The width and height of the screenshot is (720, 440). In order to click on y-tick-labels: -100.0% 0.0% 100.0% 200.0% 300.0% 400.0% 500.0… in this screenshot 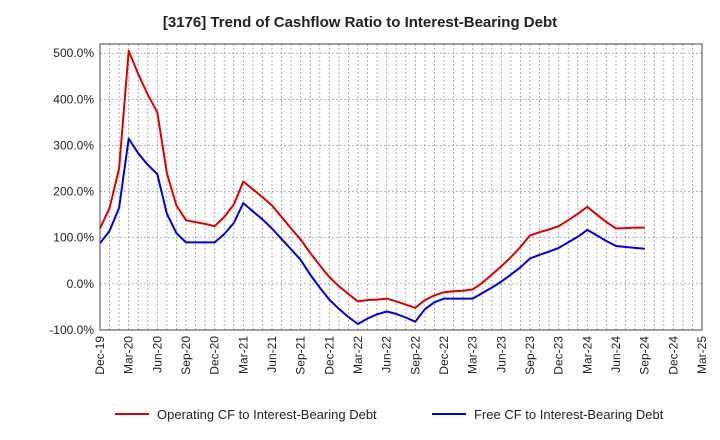, I will do `click(71, 191)`.